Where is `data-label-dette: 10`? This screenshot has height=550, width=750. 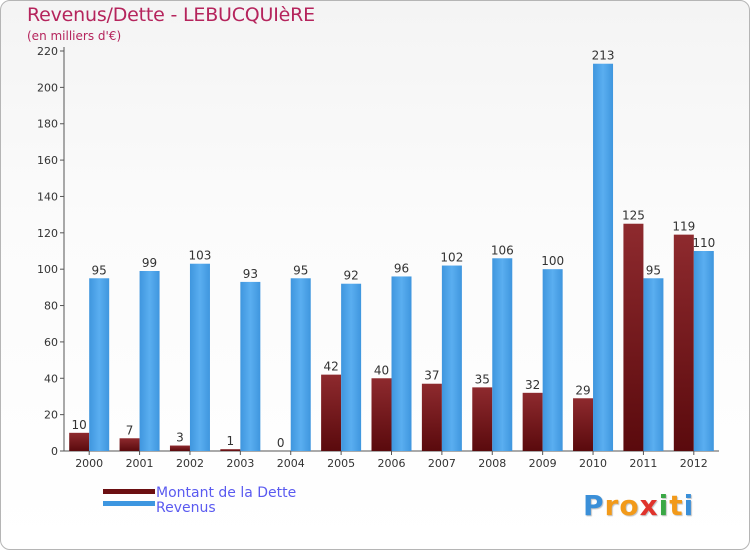
data-label-dette: 10 is located at coordinates (79, 425).